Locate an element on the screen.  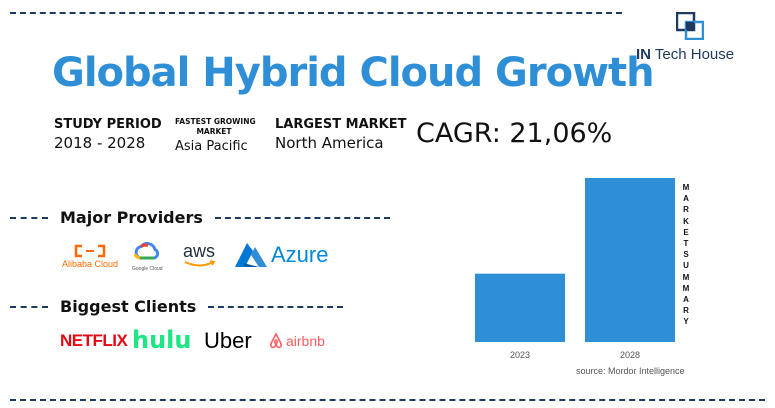
largest-market-value: North America is located at coordinates (329, 143).